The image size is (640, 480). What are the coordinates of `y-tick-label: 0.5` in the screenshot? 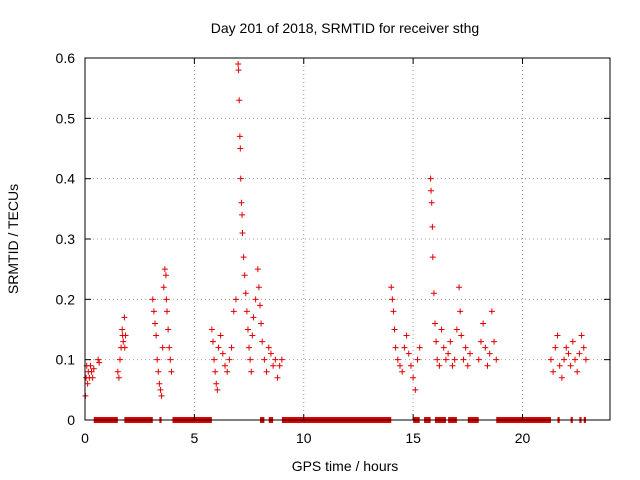 It's located at (66, 118).